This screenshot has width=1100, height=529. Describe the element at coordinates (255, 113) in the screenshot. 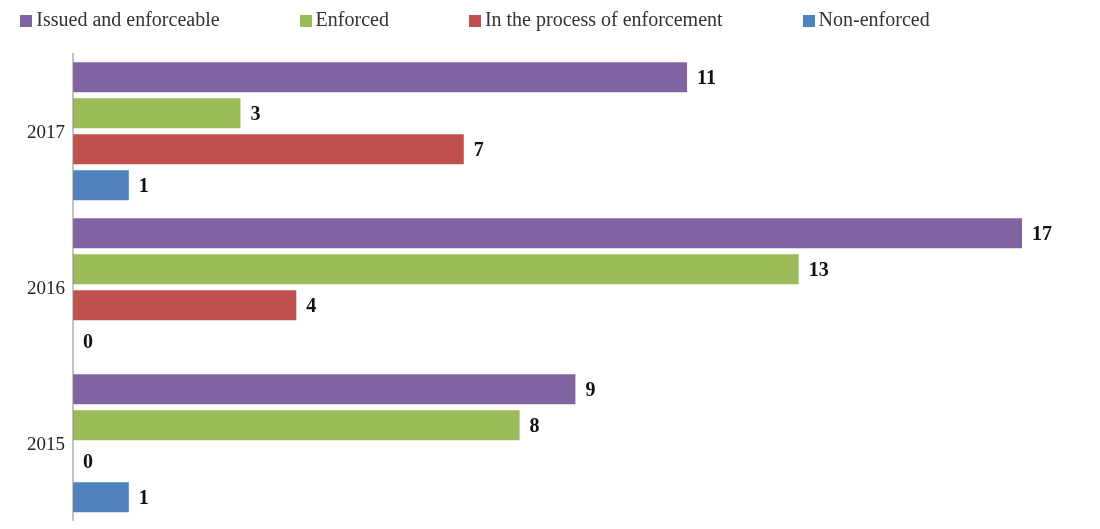

I see `data-label: 3` at that location.